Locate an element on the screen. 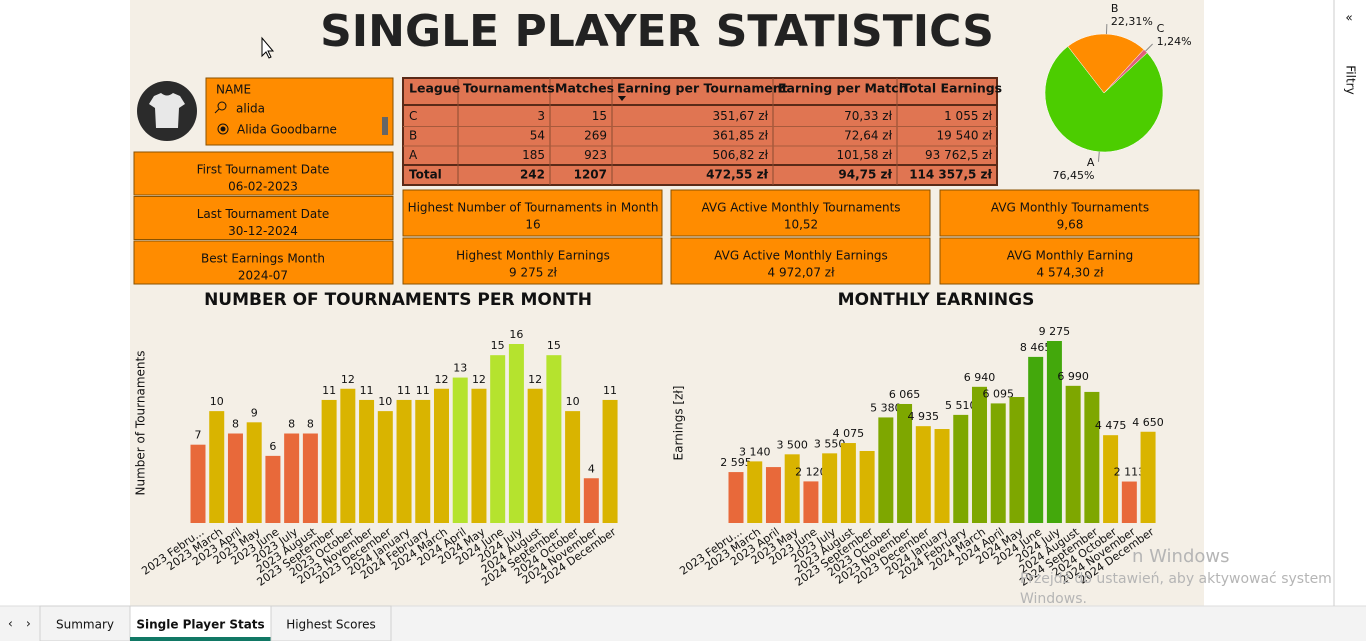 This screenshot has width=1366, height=641. table-total-cell: 242 is located at coordinates (532, 175).